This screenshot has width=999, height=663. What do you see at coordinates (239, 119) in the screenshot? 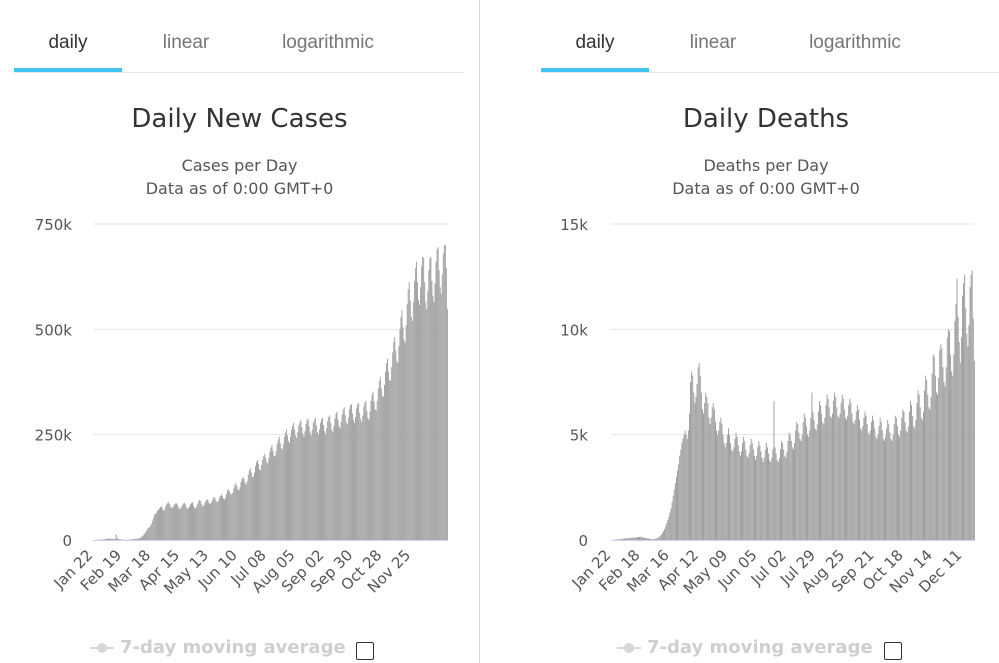
I see `chart-title: Daily New Cases` at bounding box center [239, 119].